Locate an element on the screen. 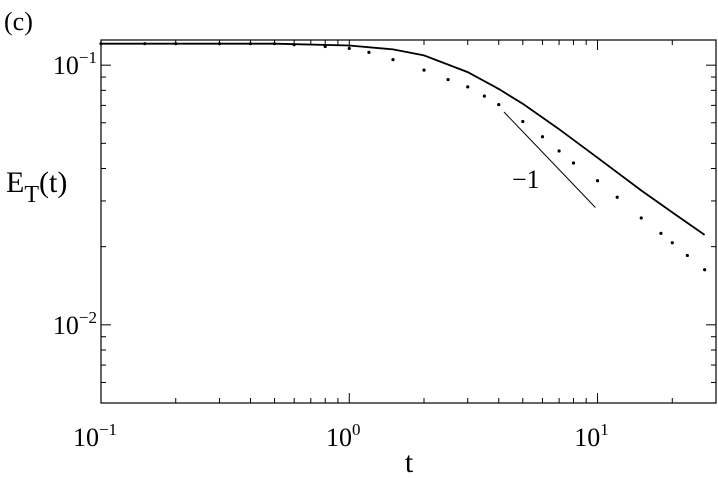  y-axis-label: ET(t) is located at coordinates (36, 187).